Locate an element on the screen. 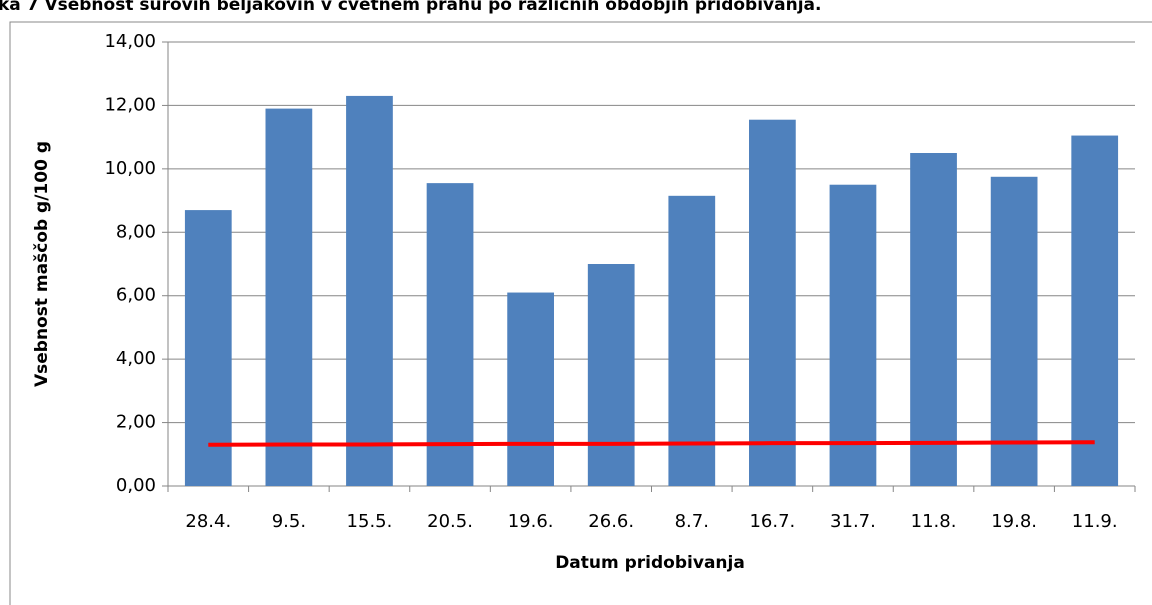  y-tick-label: 6,00 is located at coordinates (136, 295).